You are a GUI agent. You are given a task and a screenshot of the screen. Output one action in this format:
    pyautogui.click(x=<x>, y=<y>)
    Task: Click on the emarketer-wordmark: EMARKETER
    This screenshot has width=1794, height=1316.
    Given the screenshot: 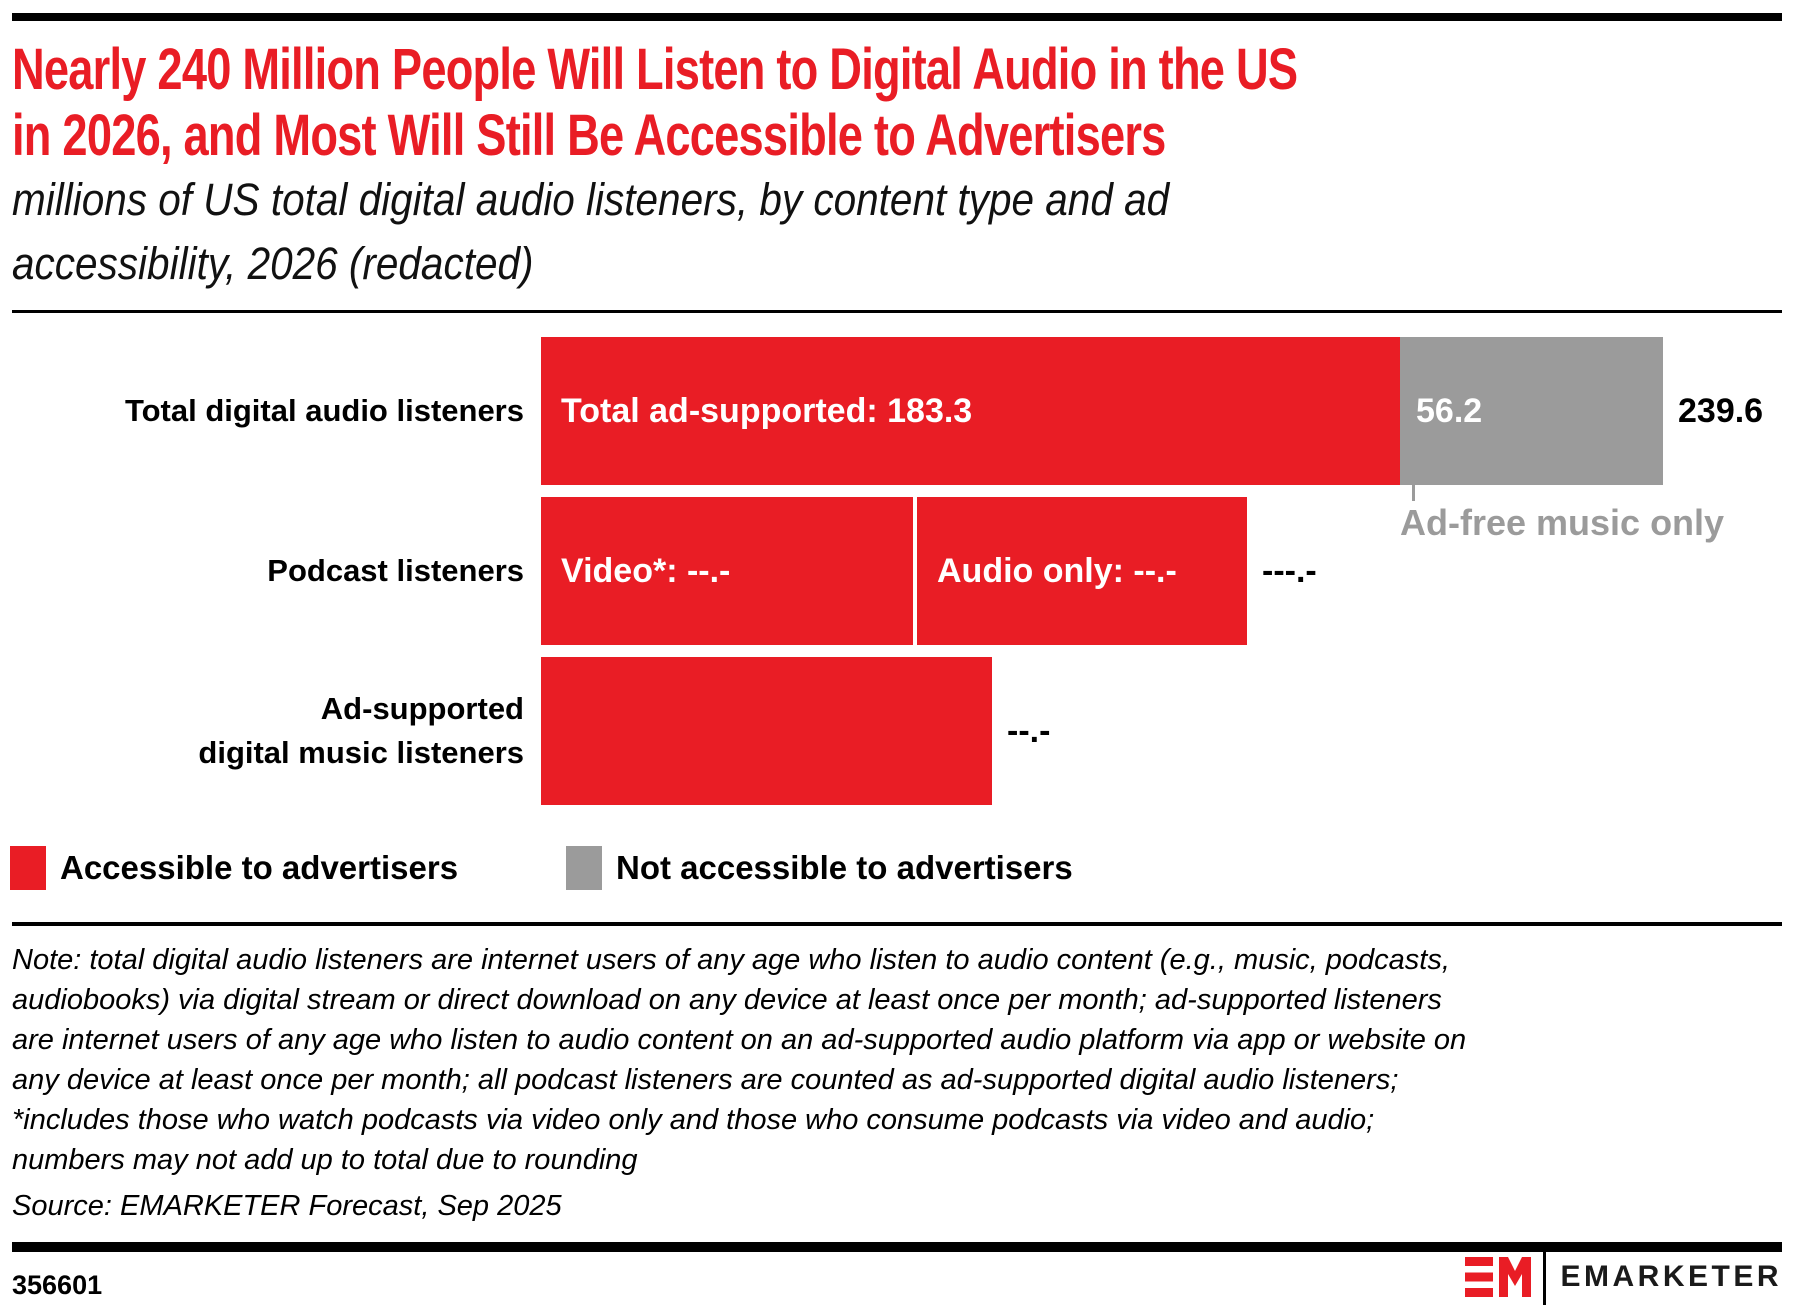 What is the action you would take?
    pyautogui.click(x=1671, y=1276)
    